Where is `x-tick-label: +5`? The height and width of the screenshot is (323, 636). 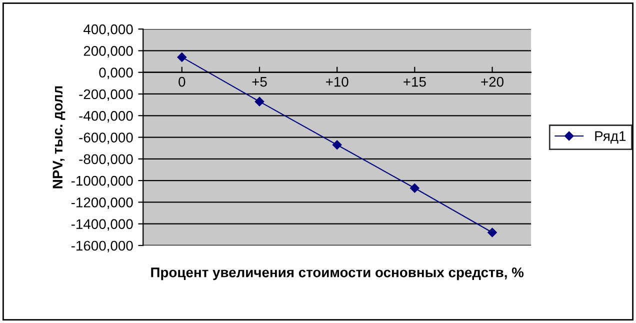
x-tick-label: +5 is located at coordinates (259, 82).